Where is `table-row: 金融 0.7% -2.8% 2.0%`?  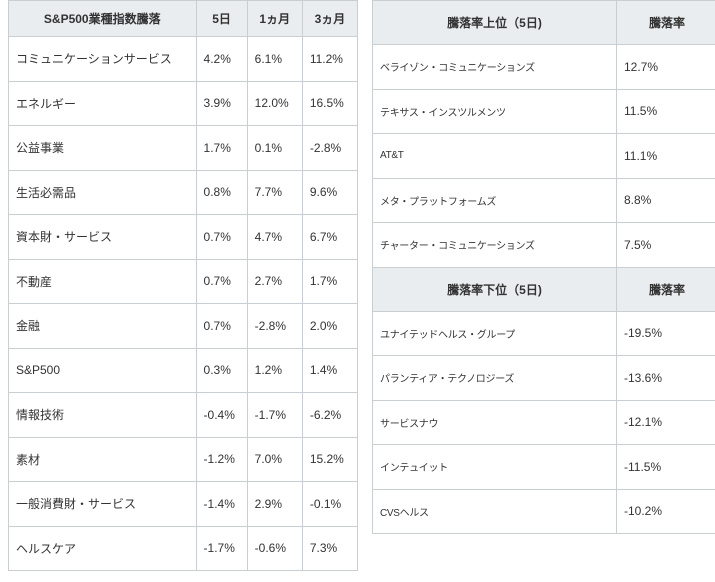
table-row: 金融 0.7% -2.8% 2.0% is located at coordinates (183, 326).